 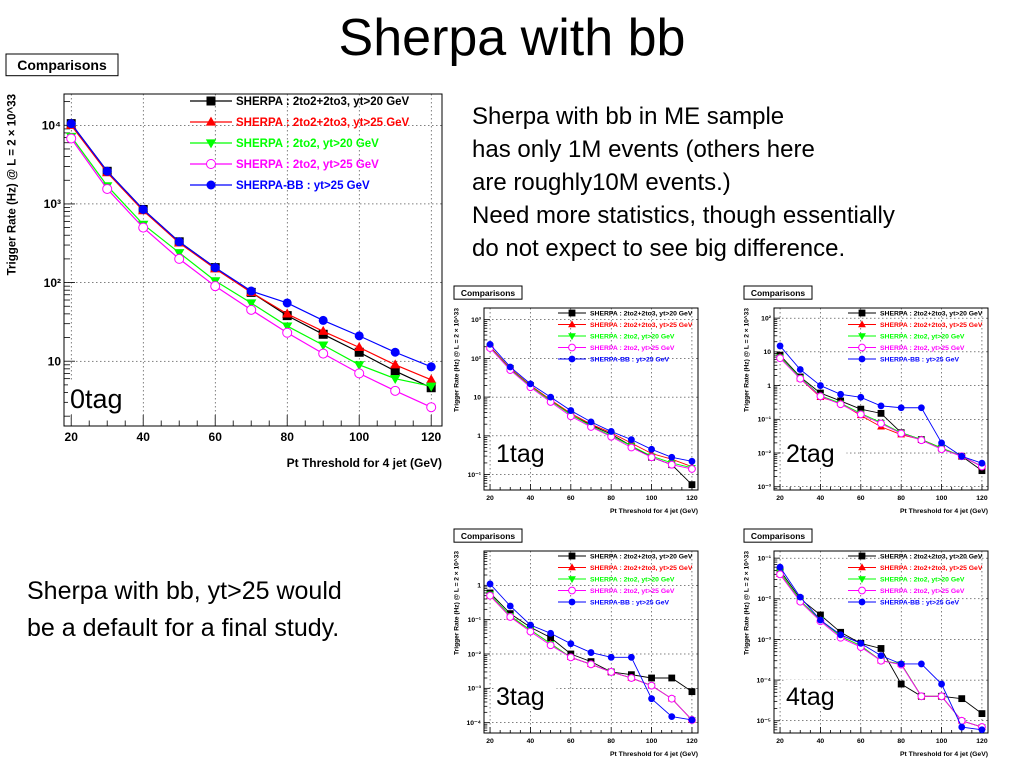 I want to click on x-axis-title: Pt Threshold for 4 jet (GeV), so click(x=944, y=511).